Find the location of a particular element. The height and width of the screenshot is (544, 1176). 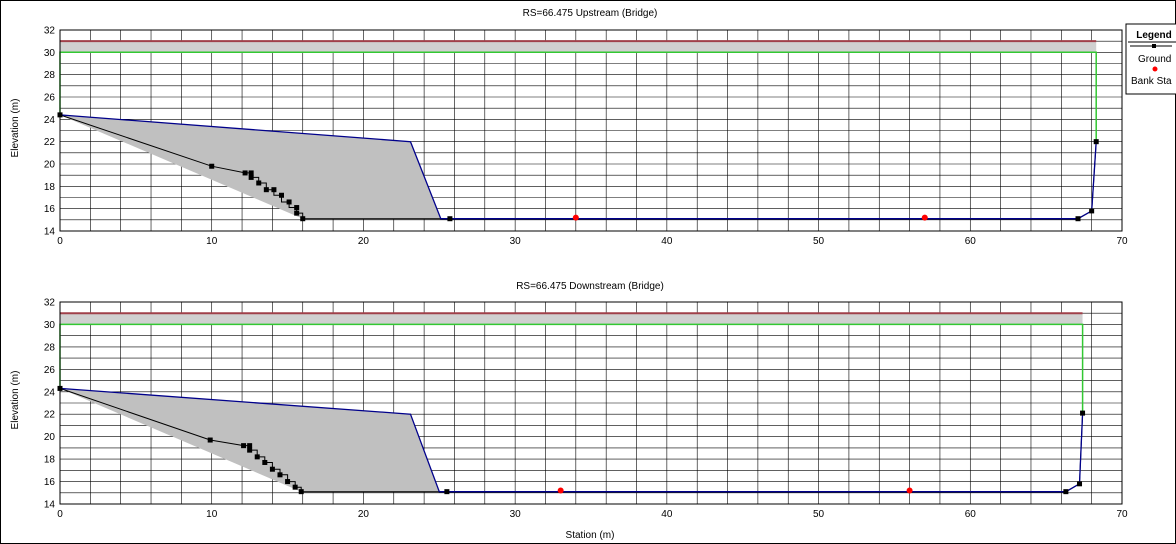

legend-item-ground: Ground is located at coordinates (1154, 59).